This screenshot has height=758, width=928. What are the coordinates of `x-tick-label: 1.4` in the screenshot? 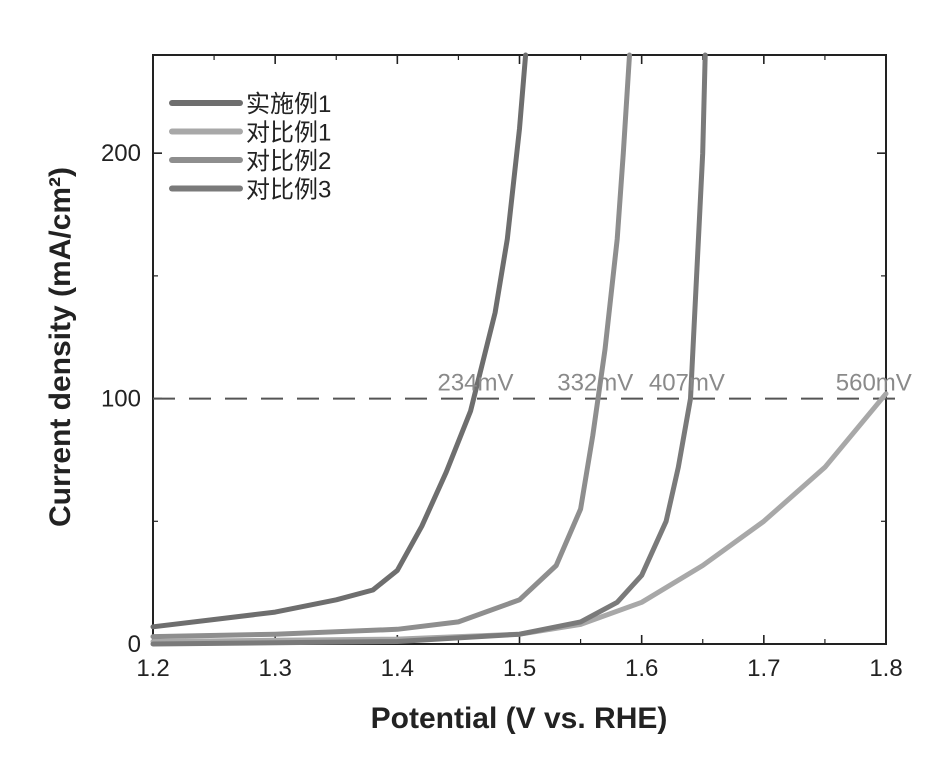 It's located at (397, 668).